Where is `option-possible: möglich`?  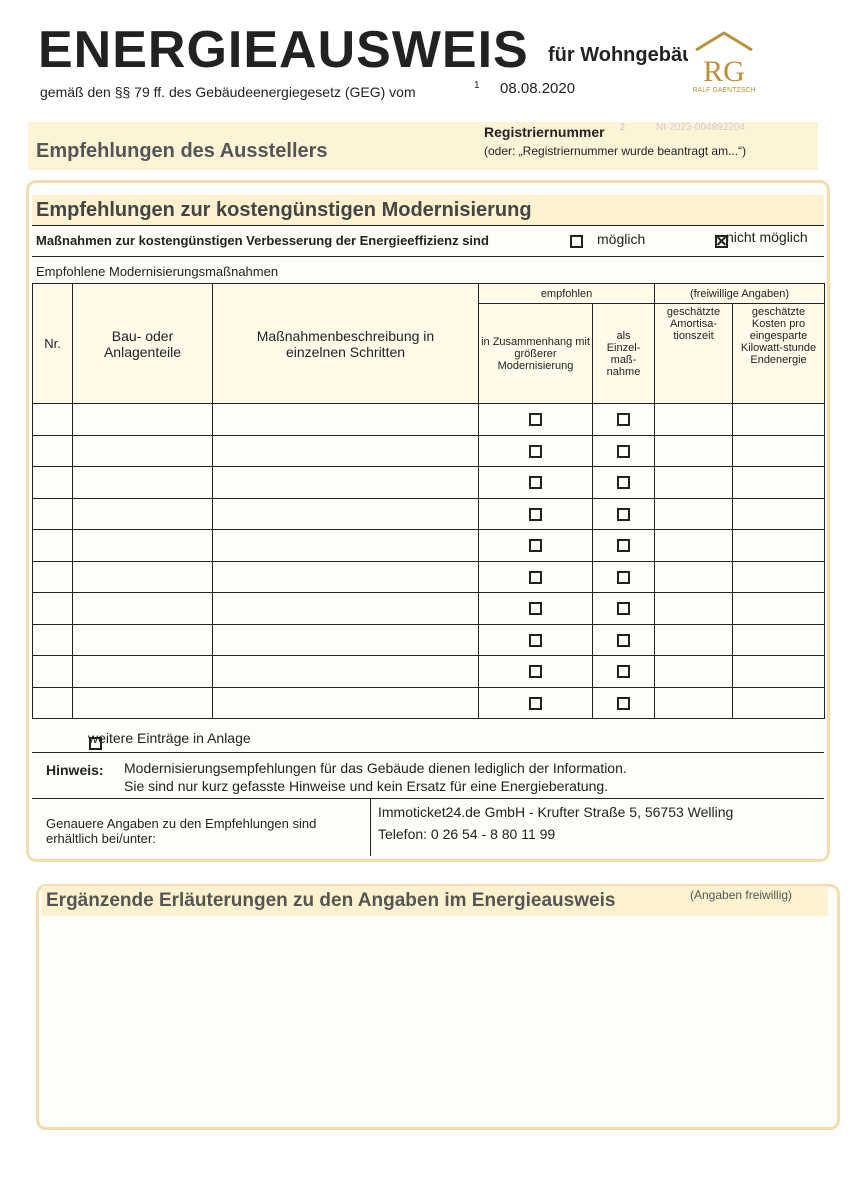 option-possible: möglich is located at coordinates (621, 239).